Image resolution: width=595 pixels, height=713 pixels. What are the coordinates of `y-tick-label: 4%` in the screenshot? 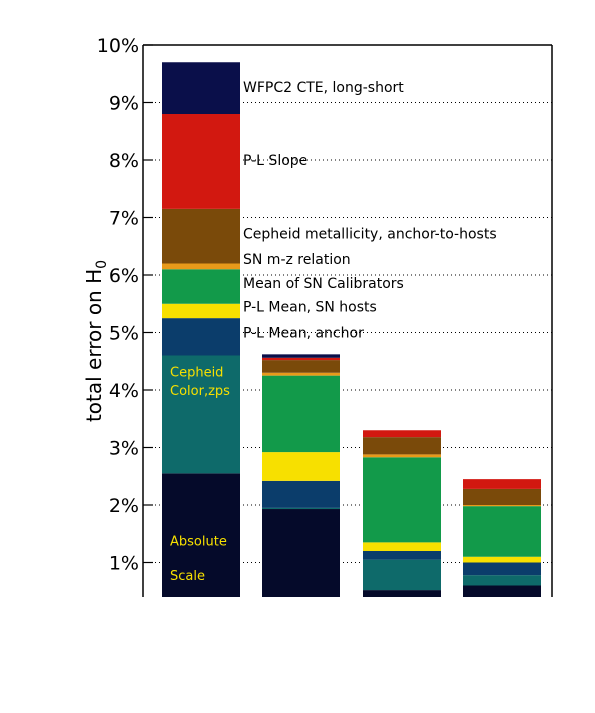 It's located at (124, 391).